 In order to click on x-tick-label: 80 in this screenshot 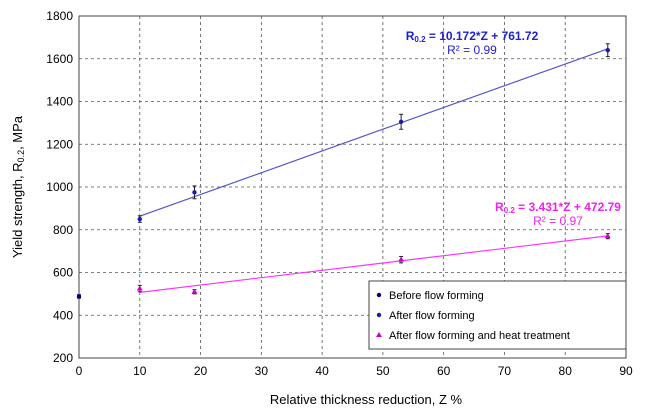, I will do `click(566, 371)`.